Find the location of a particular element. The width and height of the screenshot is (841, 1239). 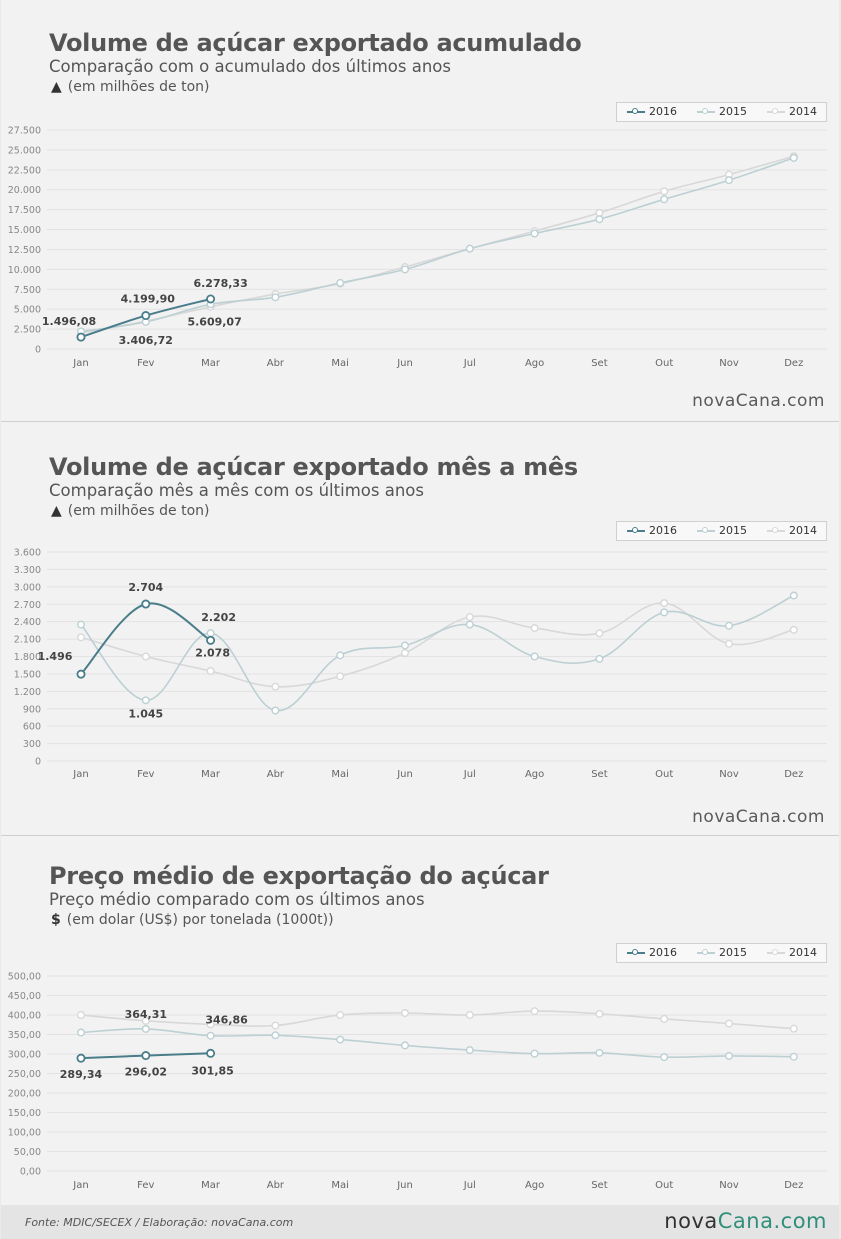

y-tick-label: 300 is located at coordinates (32, 744).